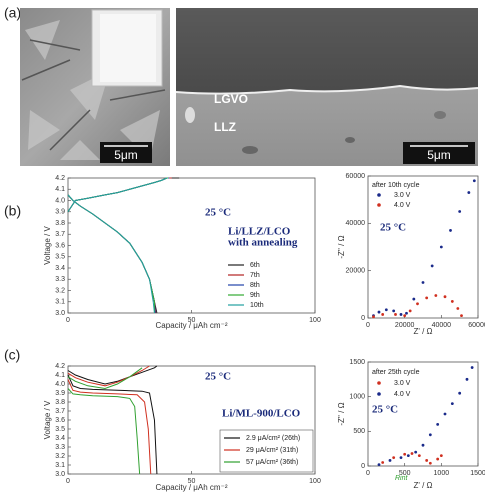 Image resolution: width=485 pixels, height=500 pixels. I want to click on y-tick-label: 40000, so click(356, 223).